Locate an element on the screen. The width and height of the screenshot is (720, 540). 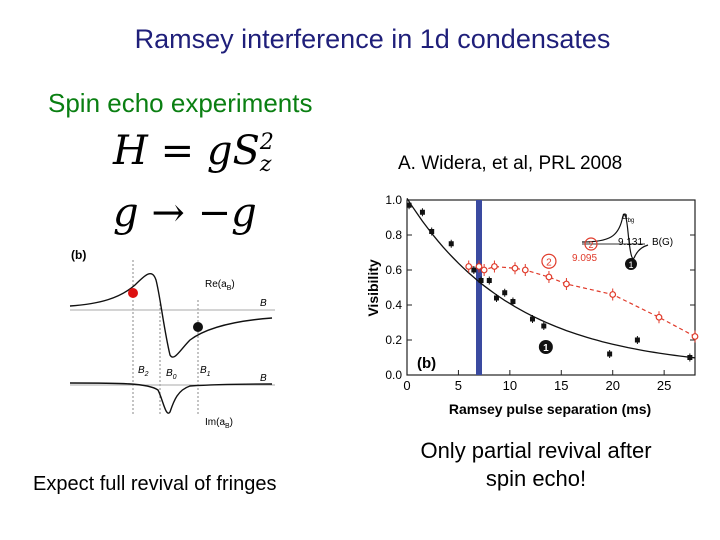
re-axis-label: B is located at coordinates (263, 303).